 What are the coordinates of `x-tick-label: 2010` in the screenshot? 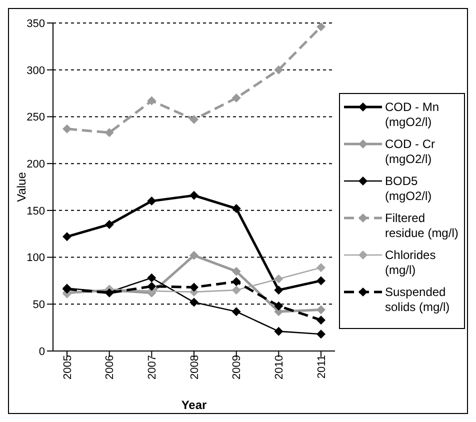 It's located at (279, 367).